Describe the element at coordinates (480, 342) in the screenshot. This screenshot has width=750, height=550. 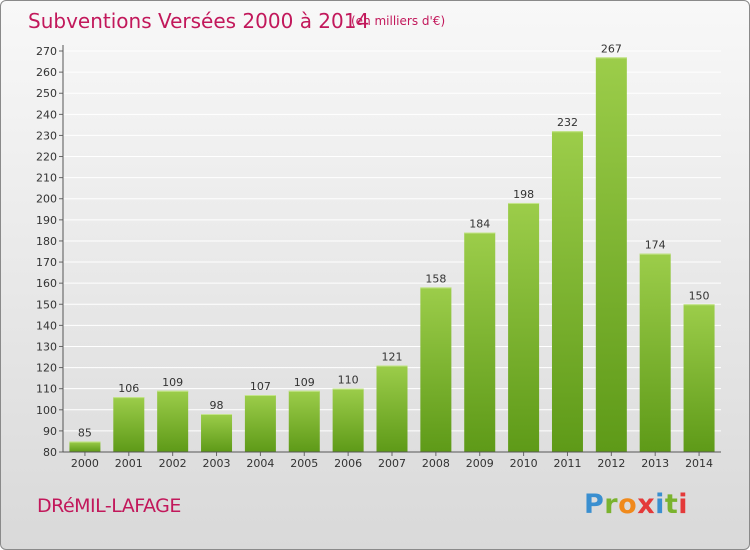
I see `bar-2009` at that location.